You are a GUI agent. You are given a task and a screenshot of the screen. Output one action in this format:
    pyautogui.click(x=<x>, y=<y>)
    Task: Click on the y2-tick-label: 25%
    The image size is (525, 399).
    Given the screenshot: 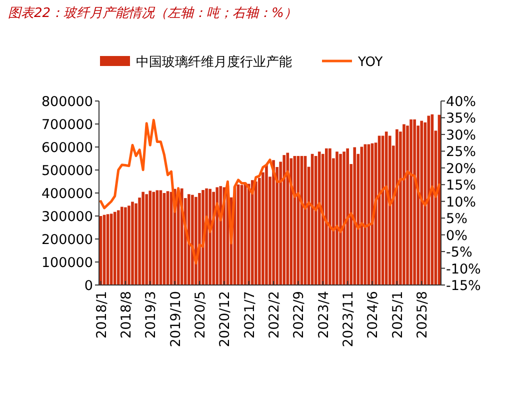 What is the action you would take?
    pyautogui.click(x=461, y=152)
    